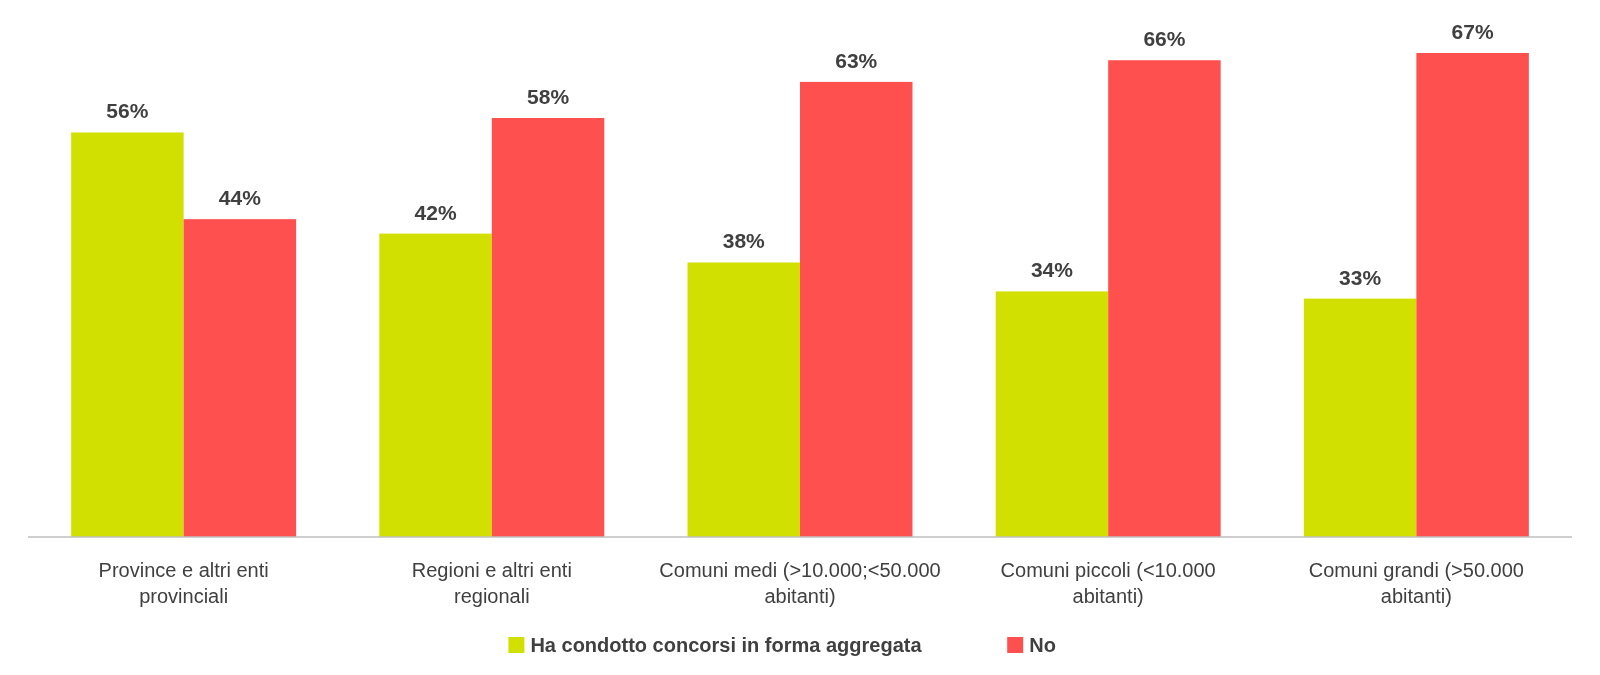  I want to click on data-label: 63%, so click(856, 60).